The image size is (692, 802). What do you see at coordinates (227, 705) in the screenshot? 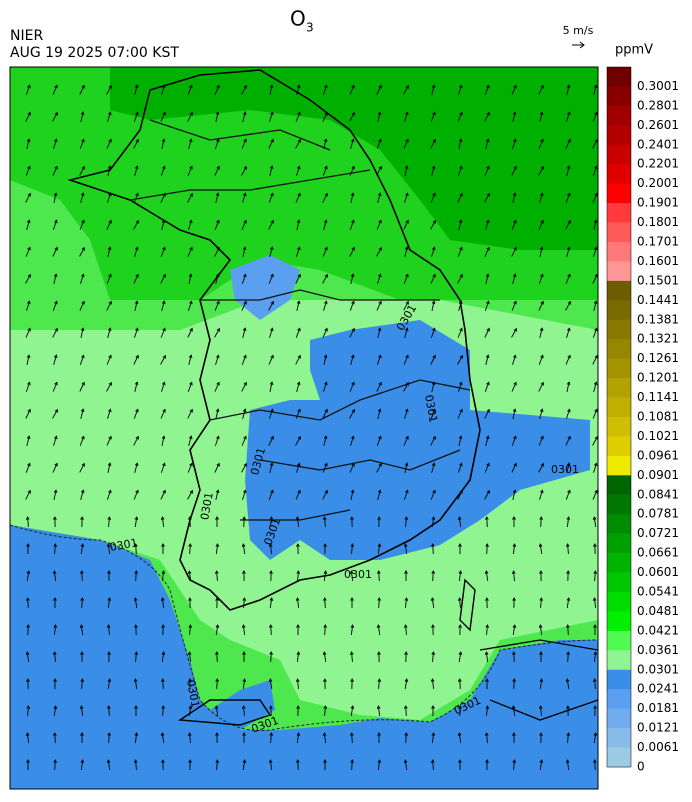
I see `blue-area` at bounding box center [227, 705].